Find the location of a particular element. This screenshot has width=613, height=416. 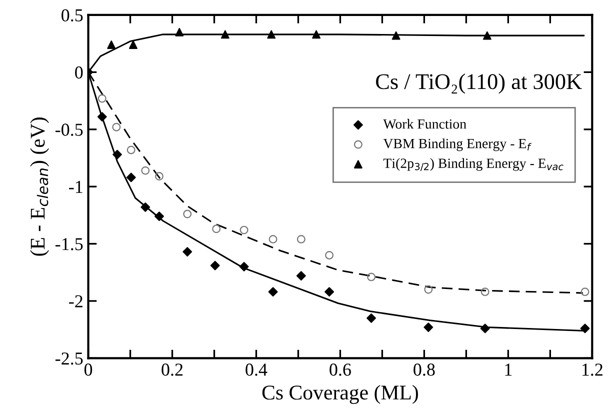

legend-label: Work Function is located at coordinates (424, 123).